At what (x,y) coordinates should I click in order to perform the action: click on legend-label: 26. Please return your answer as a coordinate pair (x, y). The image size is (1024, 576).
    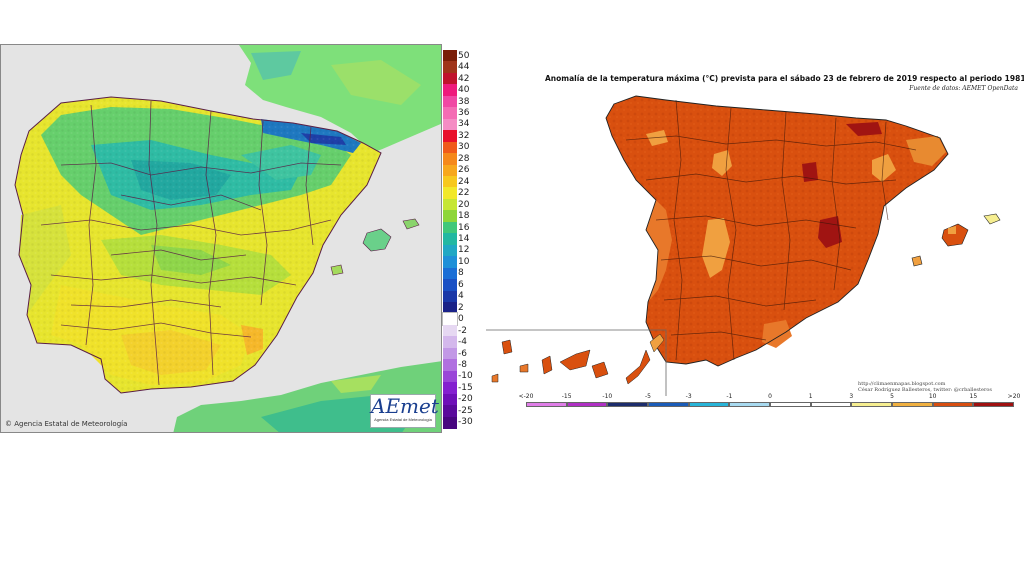
    Looking at the image, I should click on (464, 170).